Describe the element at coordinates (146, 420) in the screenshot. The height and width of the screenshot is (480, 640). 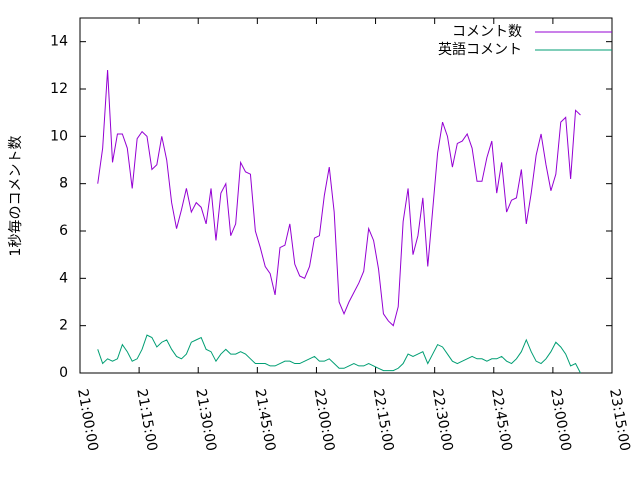
I see `x-tick-label: 21:15:00` at that location.